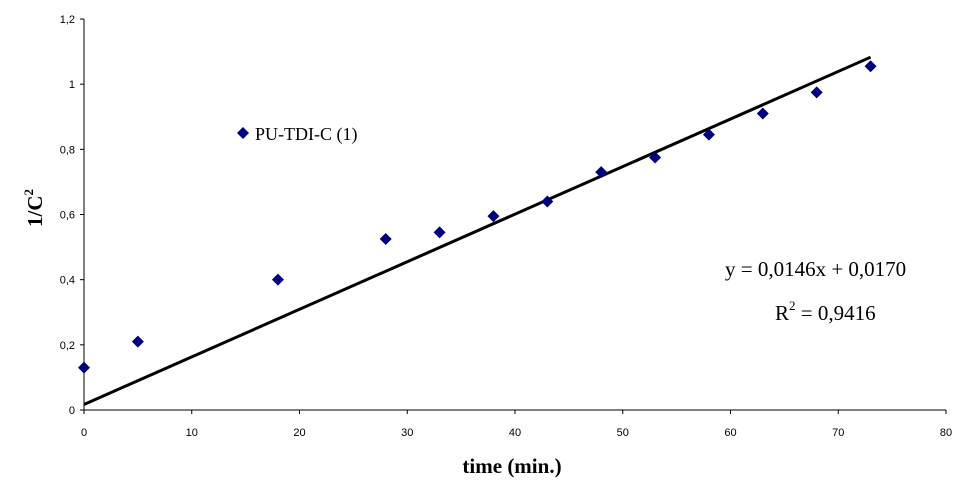 The width and height of the screenshot is (959, 485). Describe the element at coordinates (782, 313) in the screenshot. I see `r-squared-main: R` at that location.